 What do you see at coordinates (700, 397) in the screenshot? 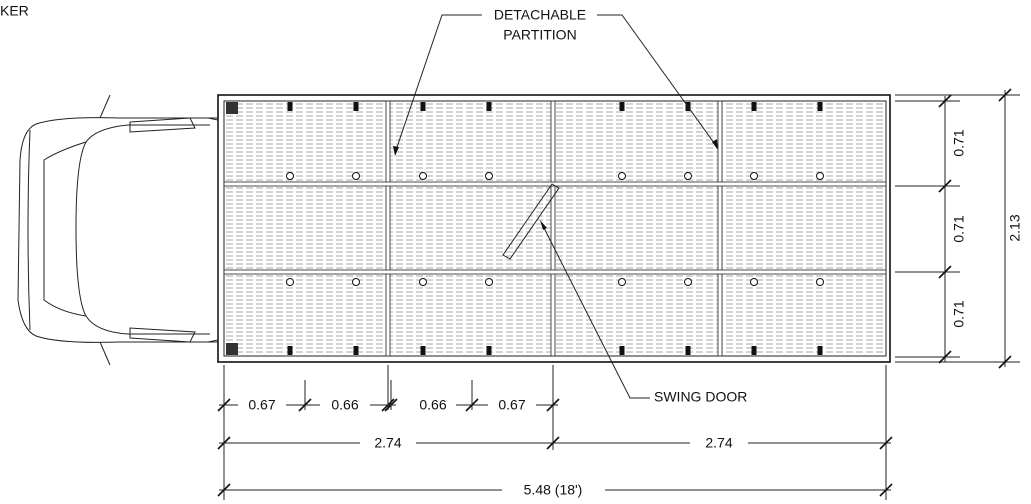
I see `callout-label: SWING DOOR` at bounding box center [700, 397].